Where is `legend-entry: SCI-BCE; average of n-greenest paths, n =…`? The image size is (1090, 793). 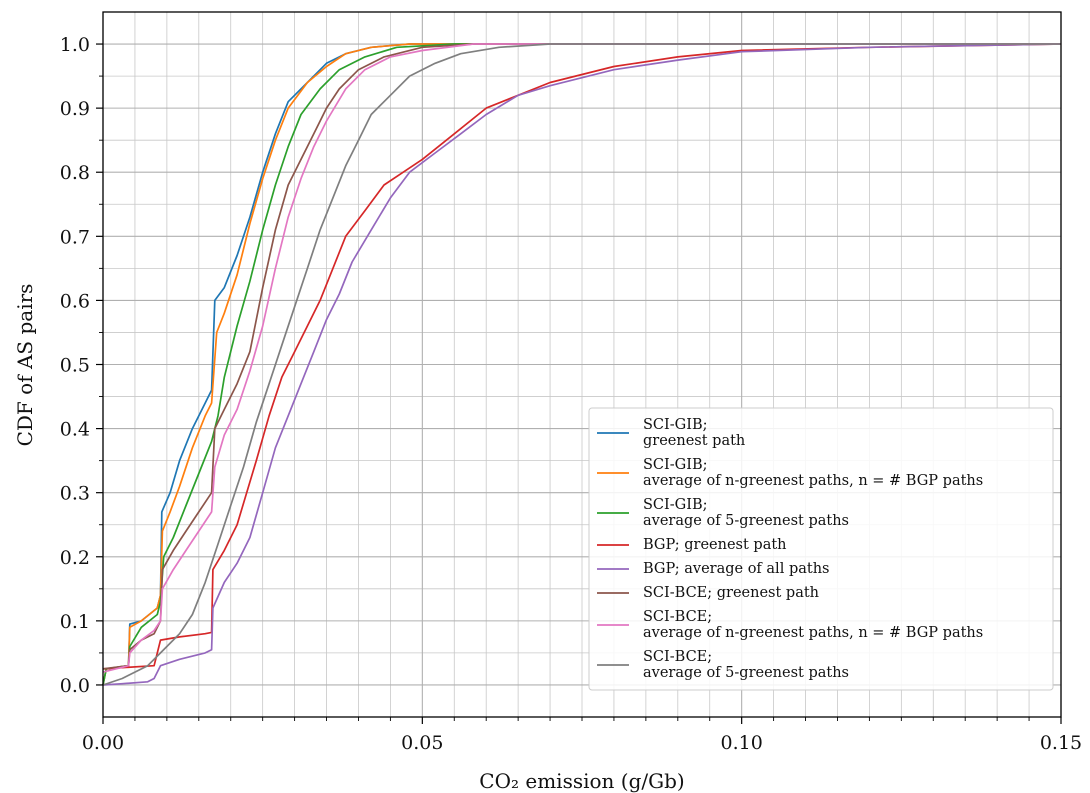
legend-entry: SCI-BCE; average of n-greenest paths, n =… is located at coordinates (813, 625).